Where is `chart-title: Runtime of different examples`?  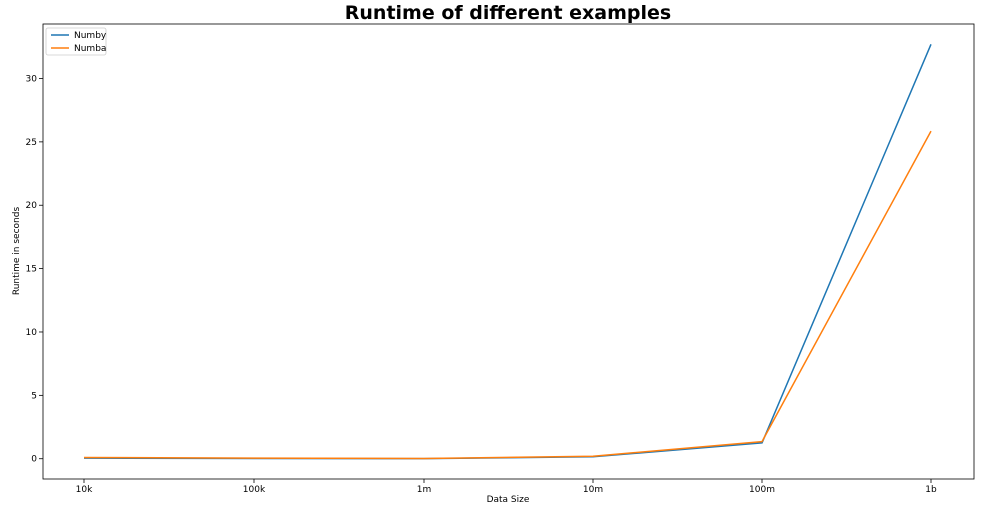 chart-title: Runtime of different examples is located at coordinates (508, 13).